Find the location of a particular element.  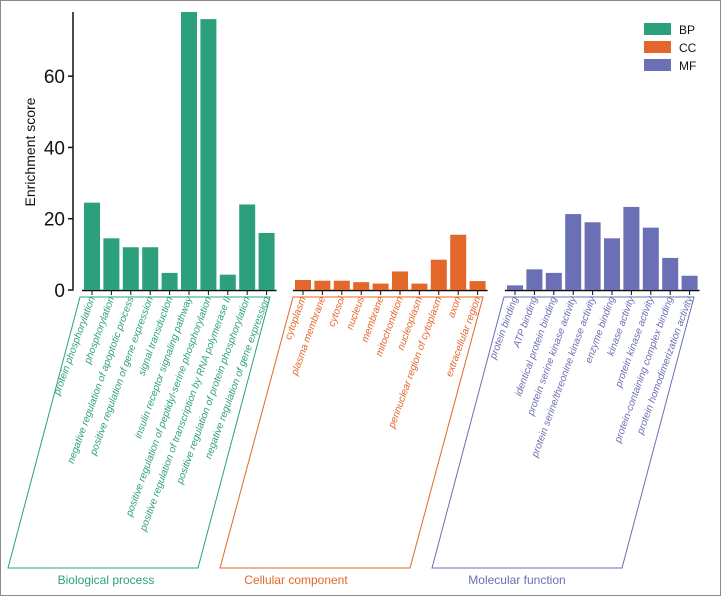

category-label: axon is located at coordinates (455, 307).